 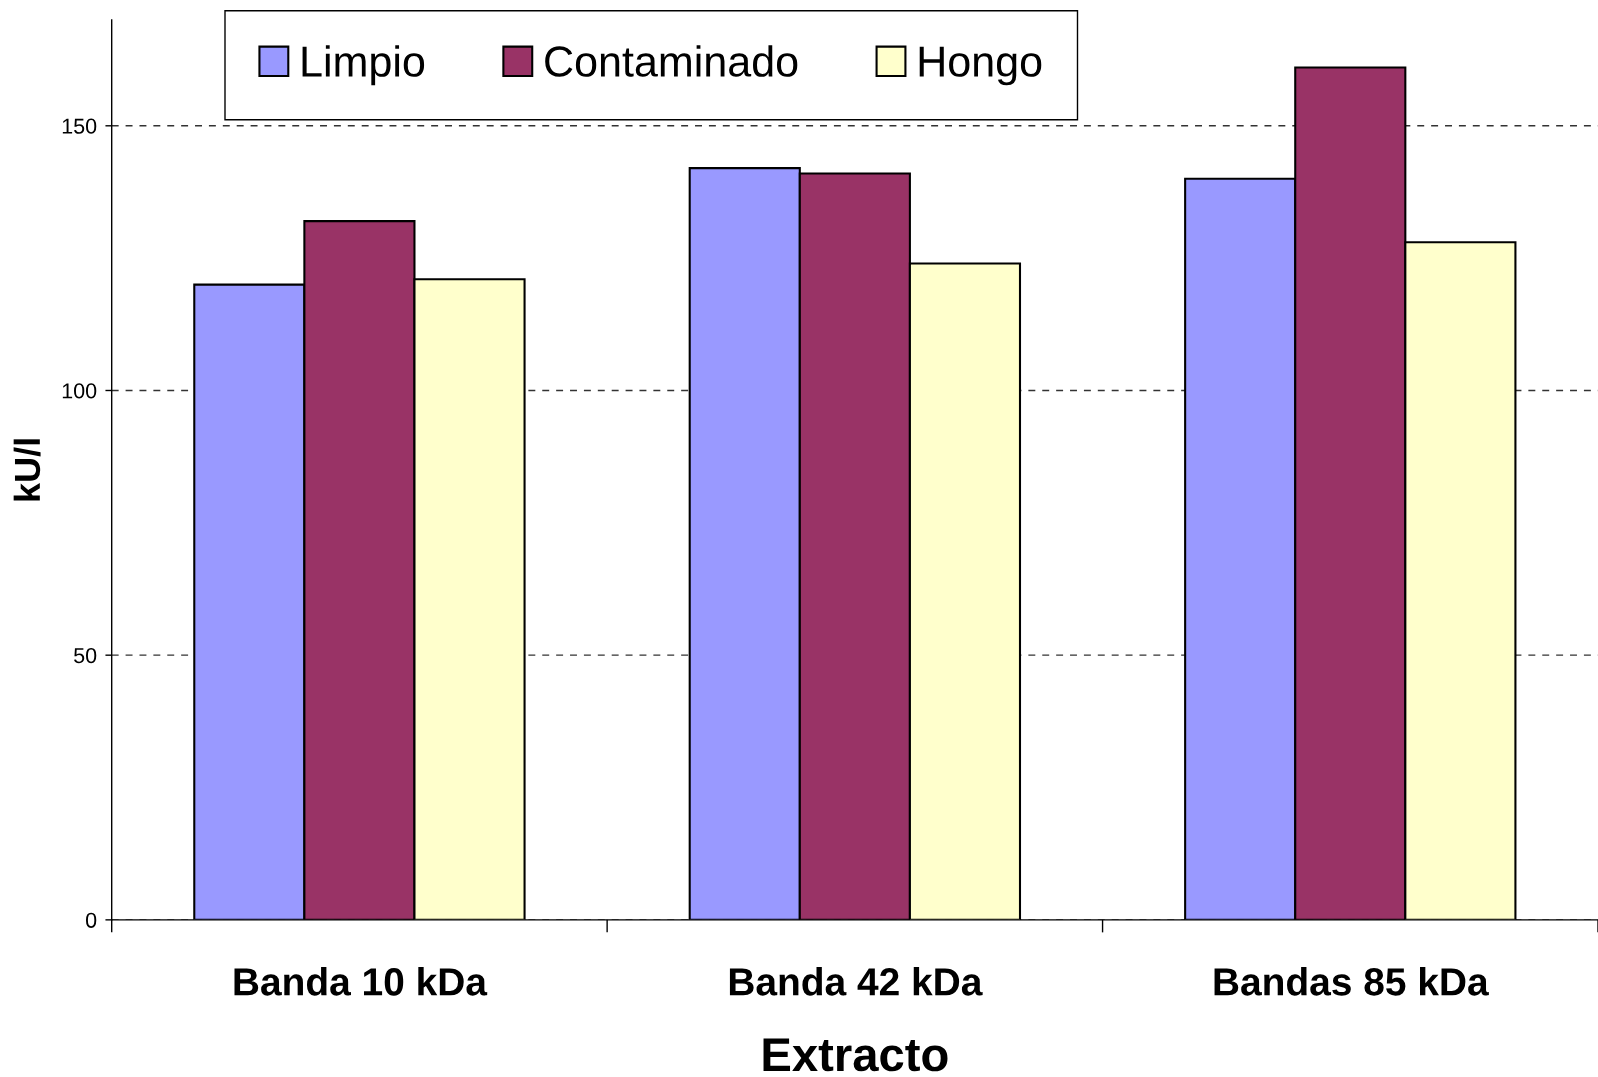 I want to click on y-tick-label: 0, so click(x=91, y=920).